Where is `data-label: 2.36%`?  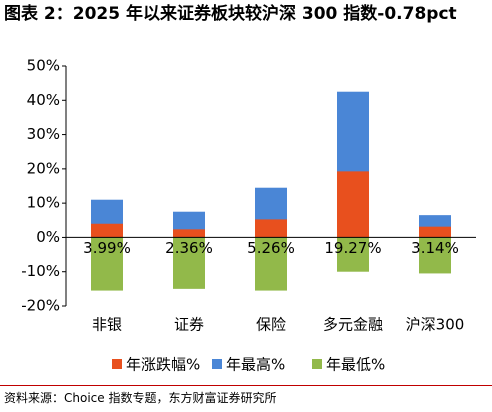 data-label: 2.36% is located at coordinates (189, 248).